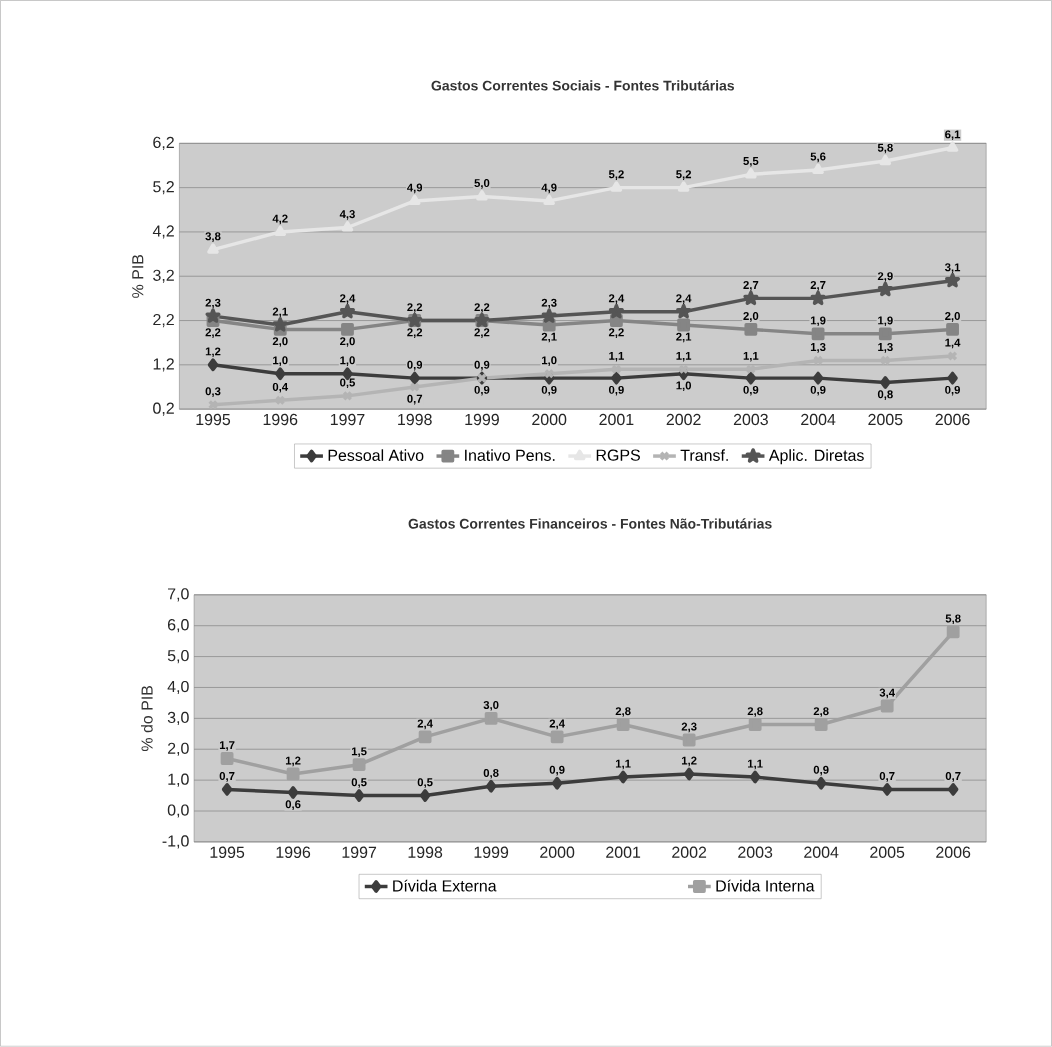 The height and width of the screenshot is (1047, 1052). Describe the element at coordinates (163, 276) in the screenshot. I see `y-tick-label: 3,2` at that location.